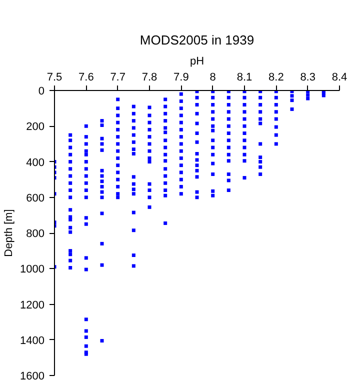  What do you see at coordinates (32, 305) in the screenshot?
I see `y-tick-label: 1200` at bounding box center [32, 305].